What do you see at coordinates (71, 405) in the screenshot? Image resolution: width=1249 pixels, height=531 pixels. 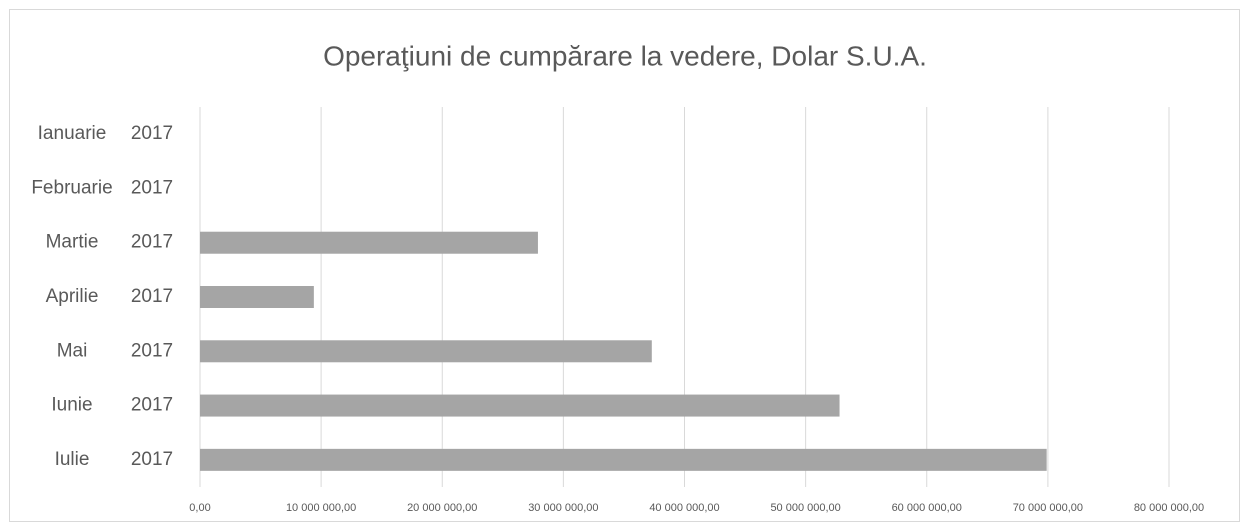 I see `y-tick-label: Iunie` at bounding box center [71, 405].